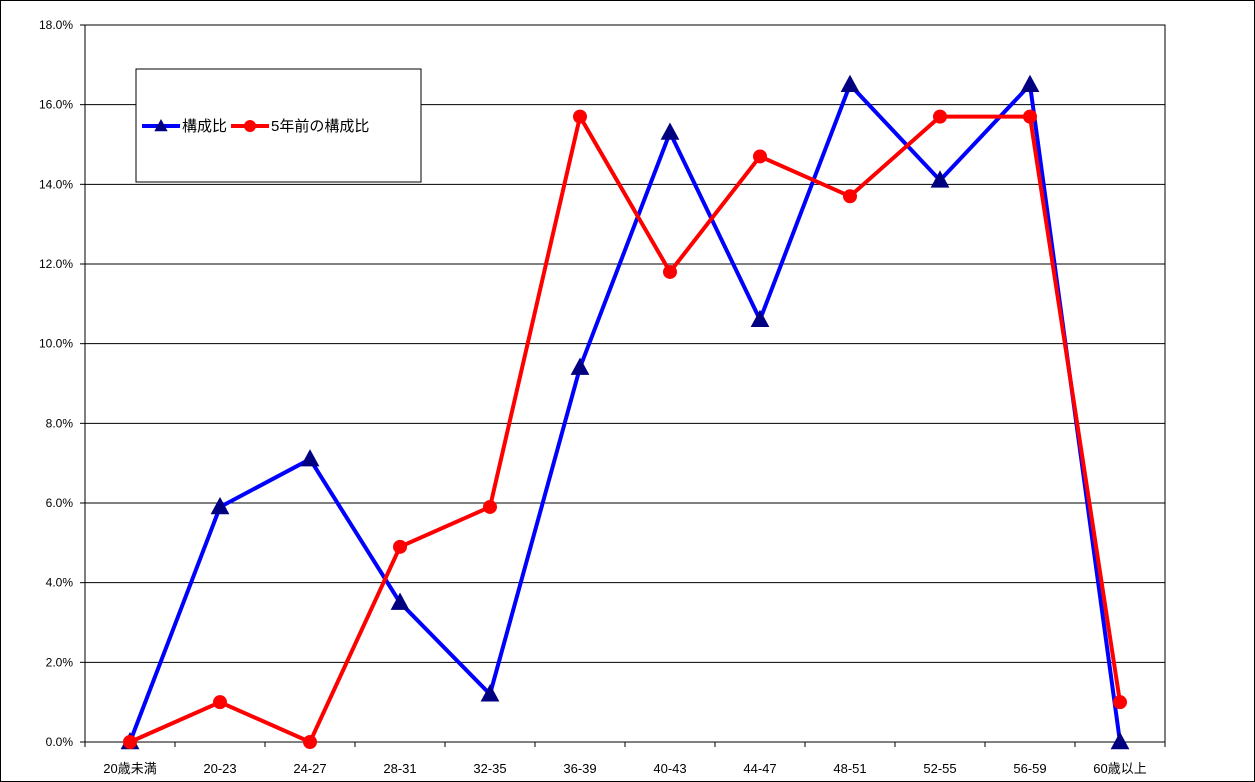 This screenshot has height=782, width=1255. I want to click on legend-marker-triangle, so click(161, 125).